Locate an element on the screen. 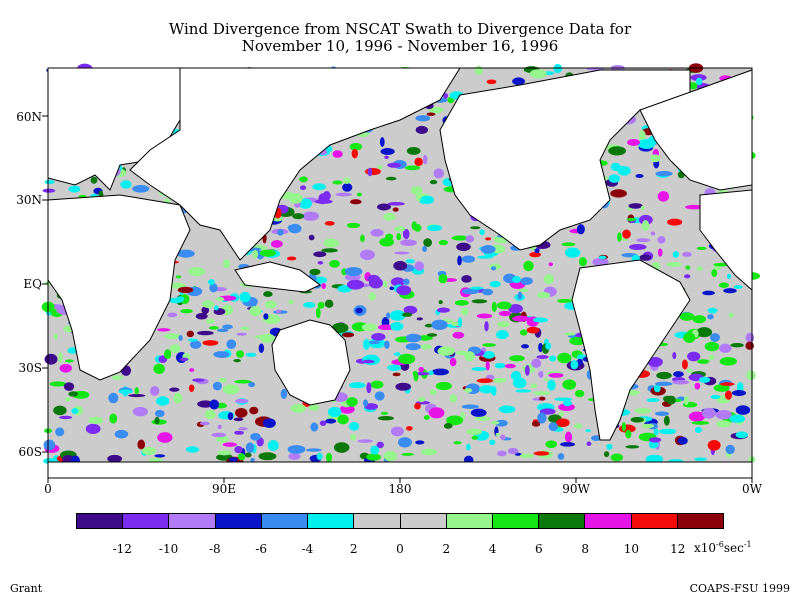 The image size is (800, 600). antarctica-edge is located at coordinates (400, 470).